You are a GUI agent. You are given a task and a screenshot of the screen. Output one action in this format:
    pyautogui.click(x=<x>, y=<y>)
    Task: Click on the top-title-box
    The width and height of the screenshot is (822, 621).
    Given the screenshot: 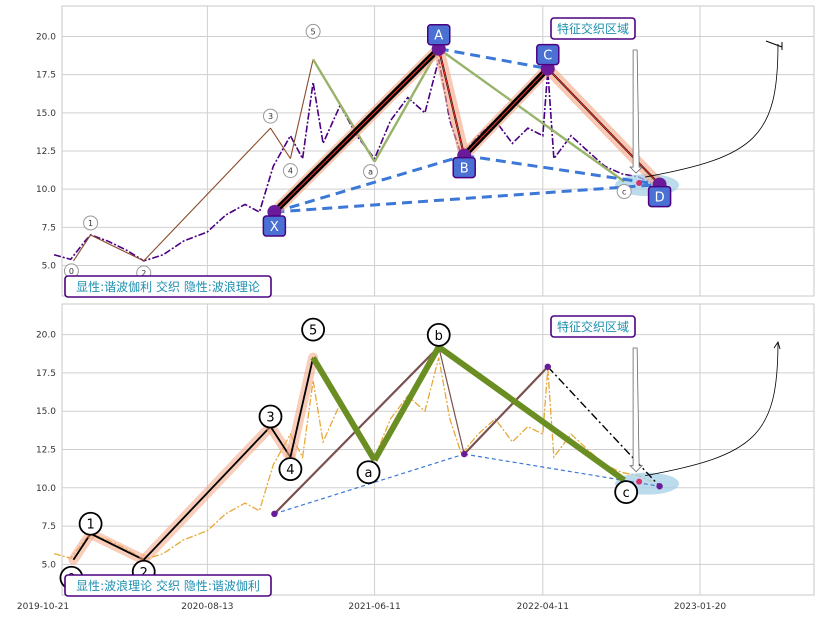 What is the action you would take?
    pyautogui.click(x=168, y=286)
    